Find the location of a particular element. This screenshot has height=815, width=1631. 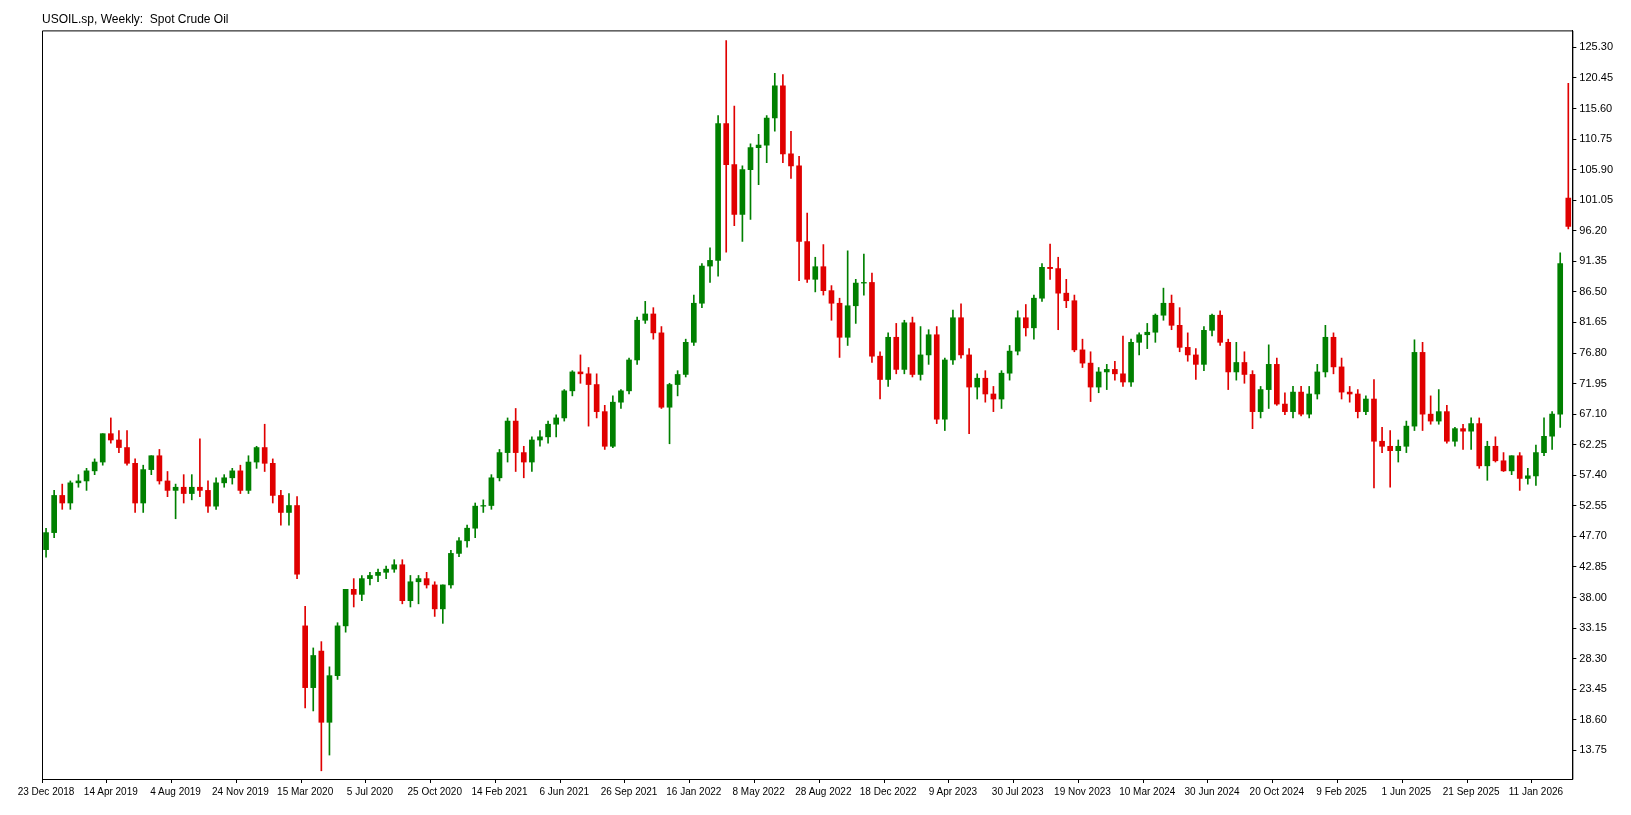

x-tick-label: 30 Jul 2023 is located at coordinates (1017, 791).